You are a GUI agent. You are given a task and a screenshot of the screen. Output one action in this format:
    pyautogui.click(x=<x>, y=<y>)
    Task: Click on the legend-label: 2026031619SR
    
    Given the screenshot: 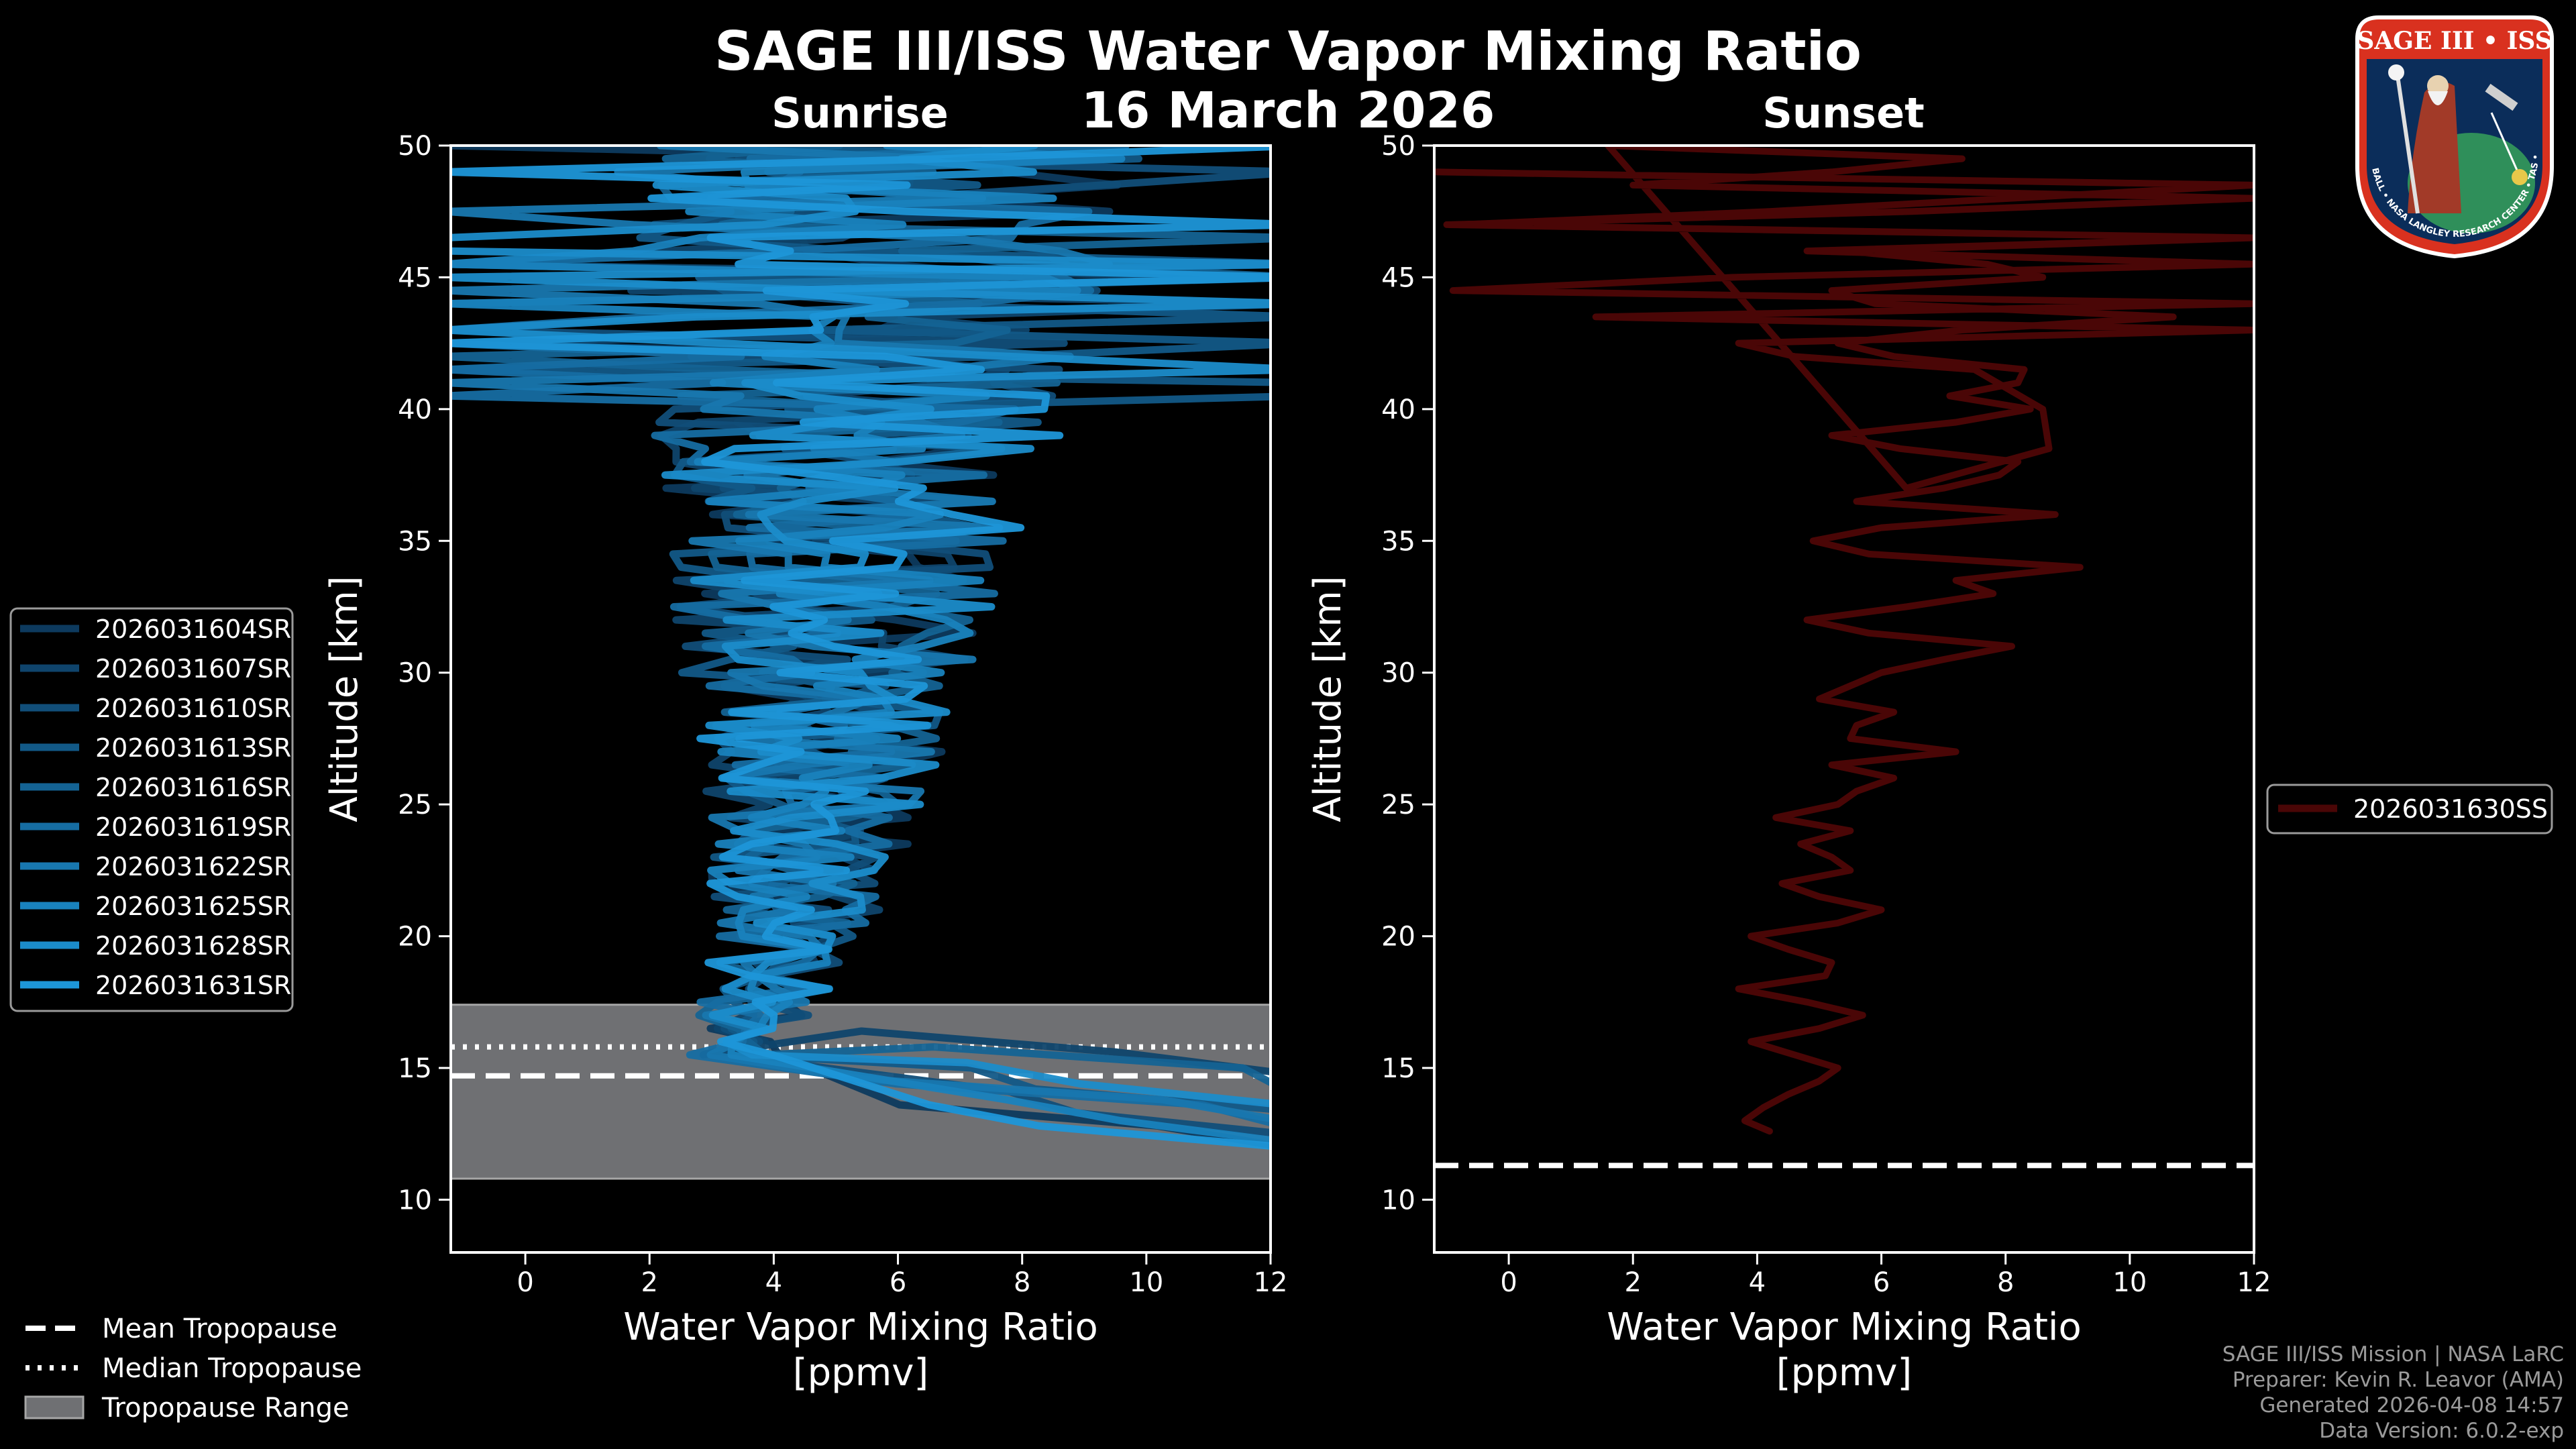 What is the action you would take?
    pyautogui.click(x=193, y=827)
    